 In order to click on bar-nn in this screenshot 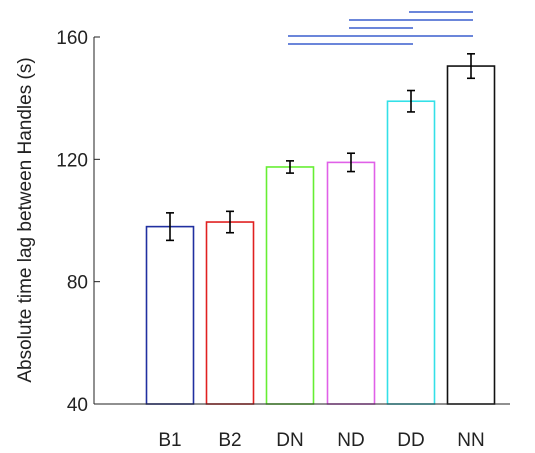, I will do `click(471, 235)`.